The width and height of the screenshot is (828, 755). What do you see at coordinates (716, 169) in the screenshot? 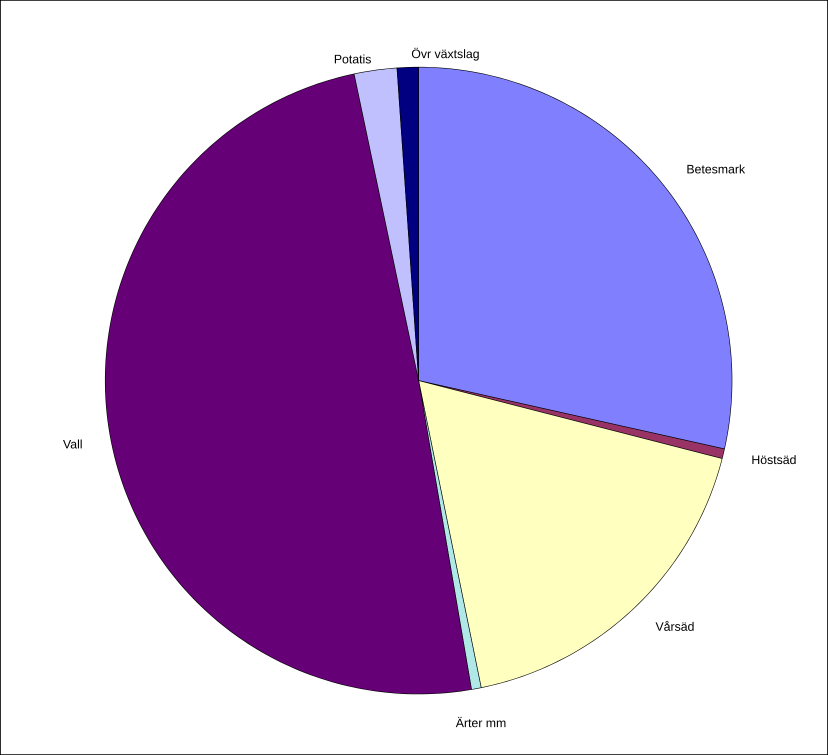
I see `slice-label: Betesmark` at bounding box center [716, 169].